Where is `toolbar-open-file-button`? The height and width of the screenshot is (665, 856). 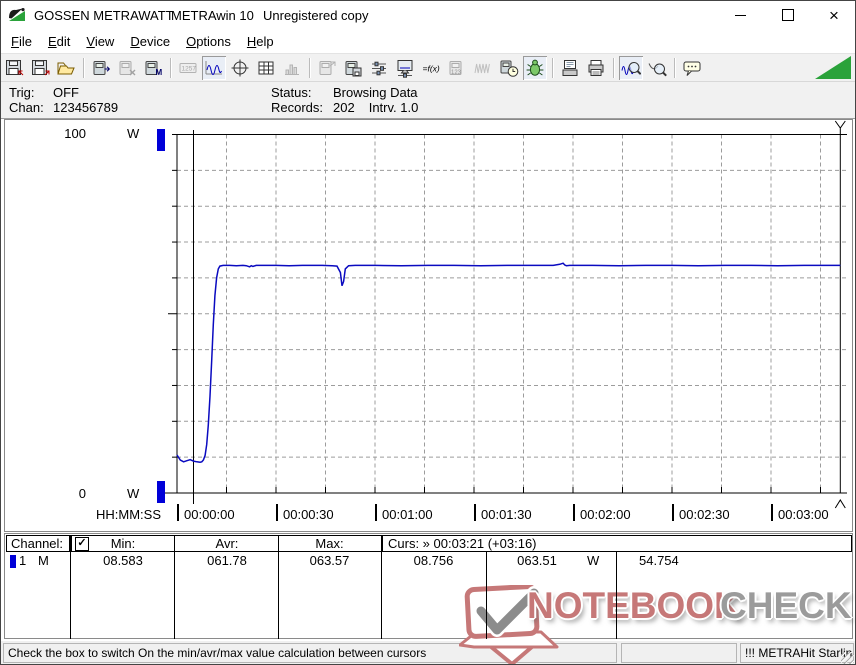
toolbar-open-file-button is located at coordinates (66, 68).